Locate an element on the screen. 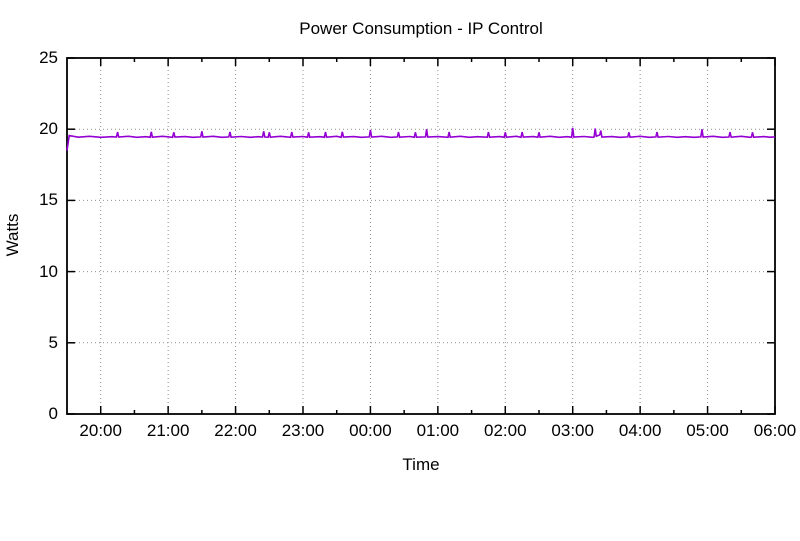  y-tick-label: 5 is located at coordinates (53, 342).